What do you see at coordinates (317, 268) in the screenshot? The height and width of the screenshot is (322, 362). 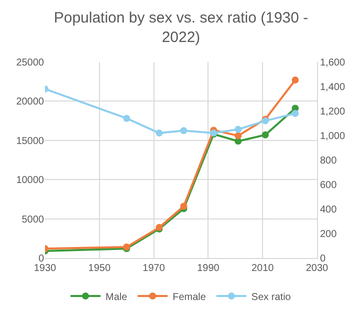 I see `x-tick-label: 2030` at bounding box center [317, 268].